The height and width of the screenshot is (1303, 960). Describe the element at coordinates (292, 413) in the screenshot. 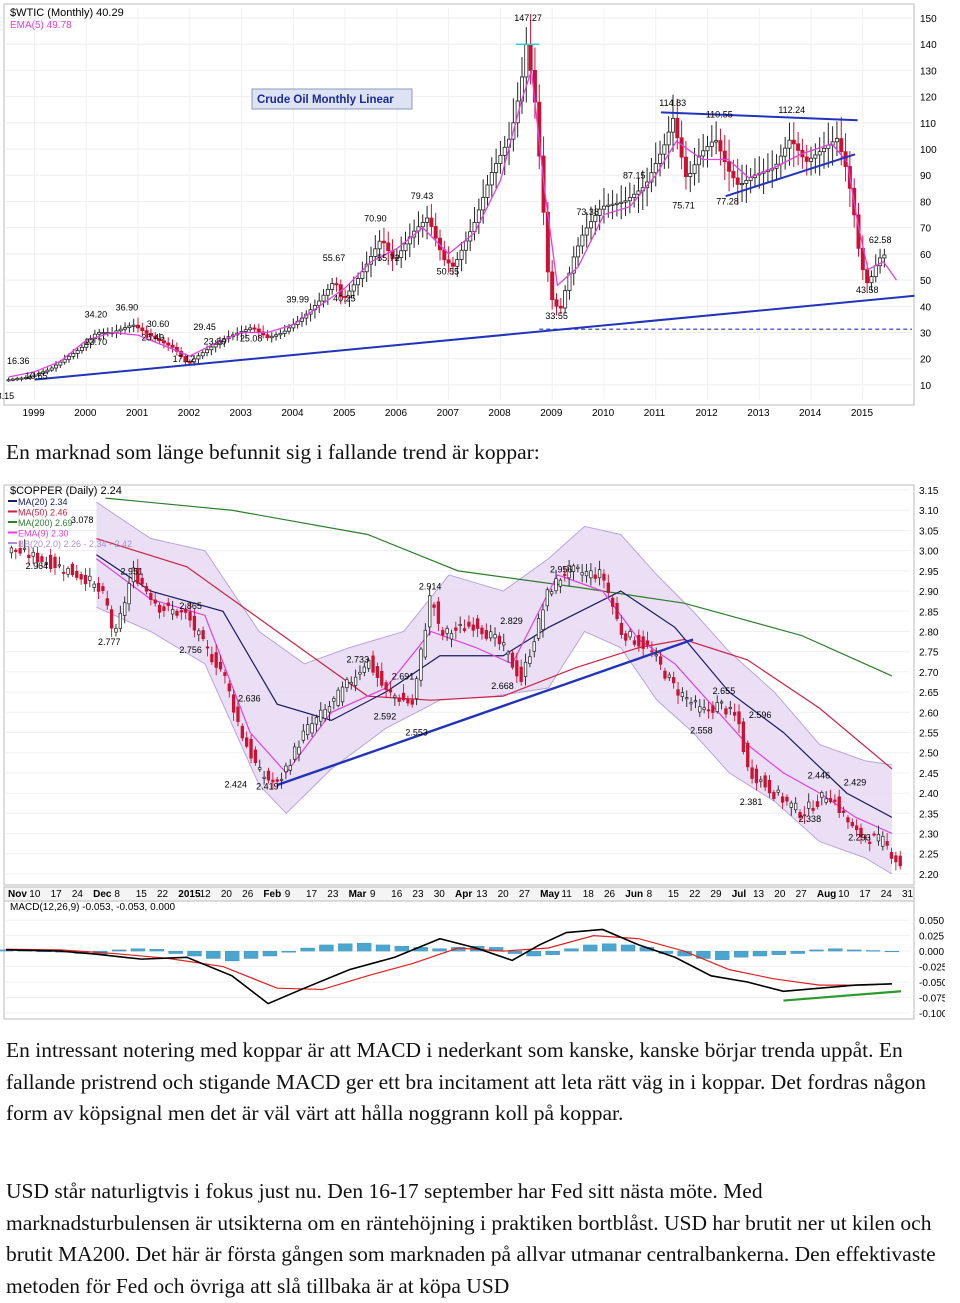

I see `oil-x-tick: 2004` at that location.